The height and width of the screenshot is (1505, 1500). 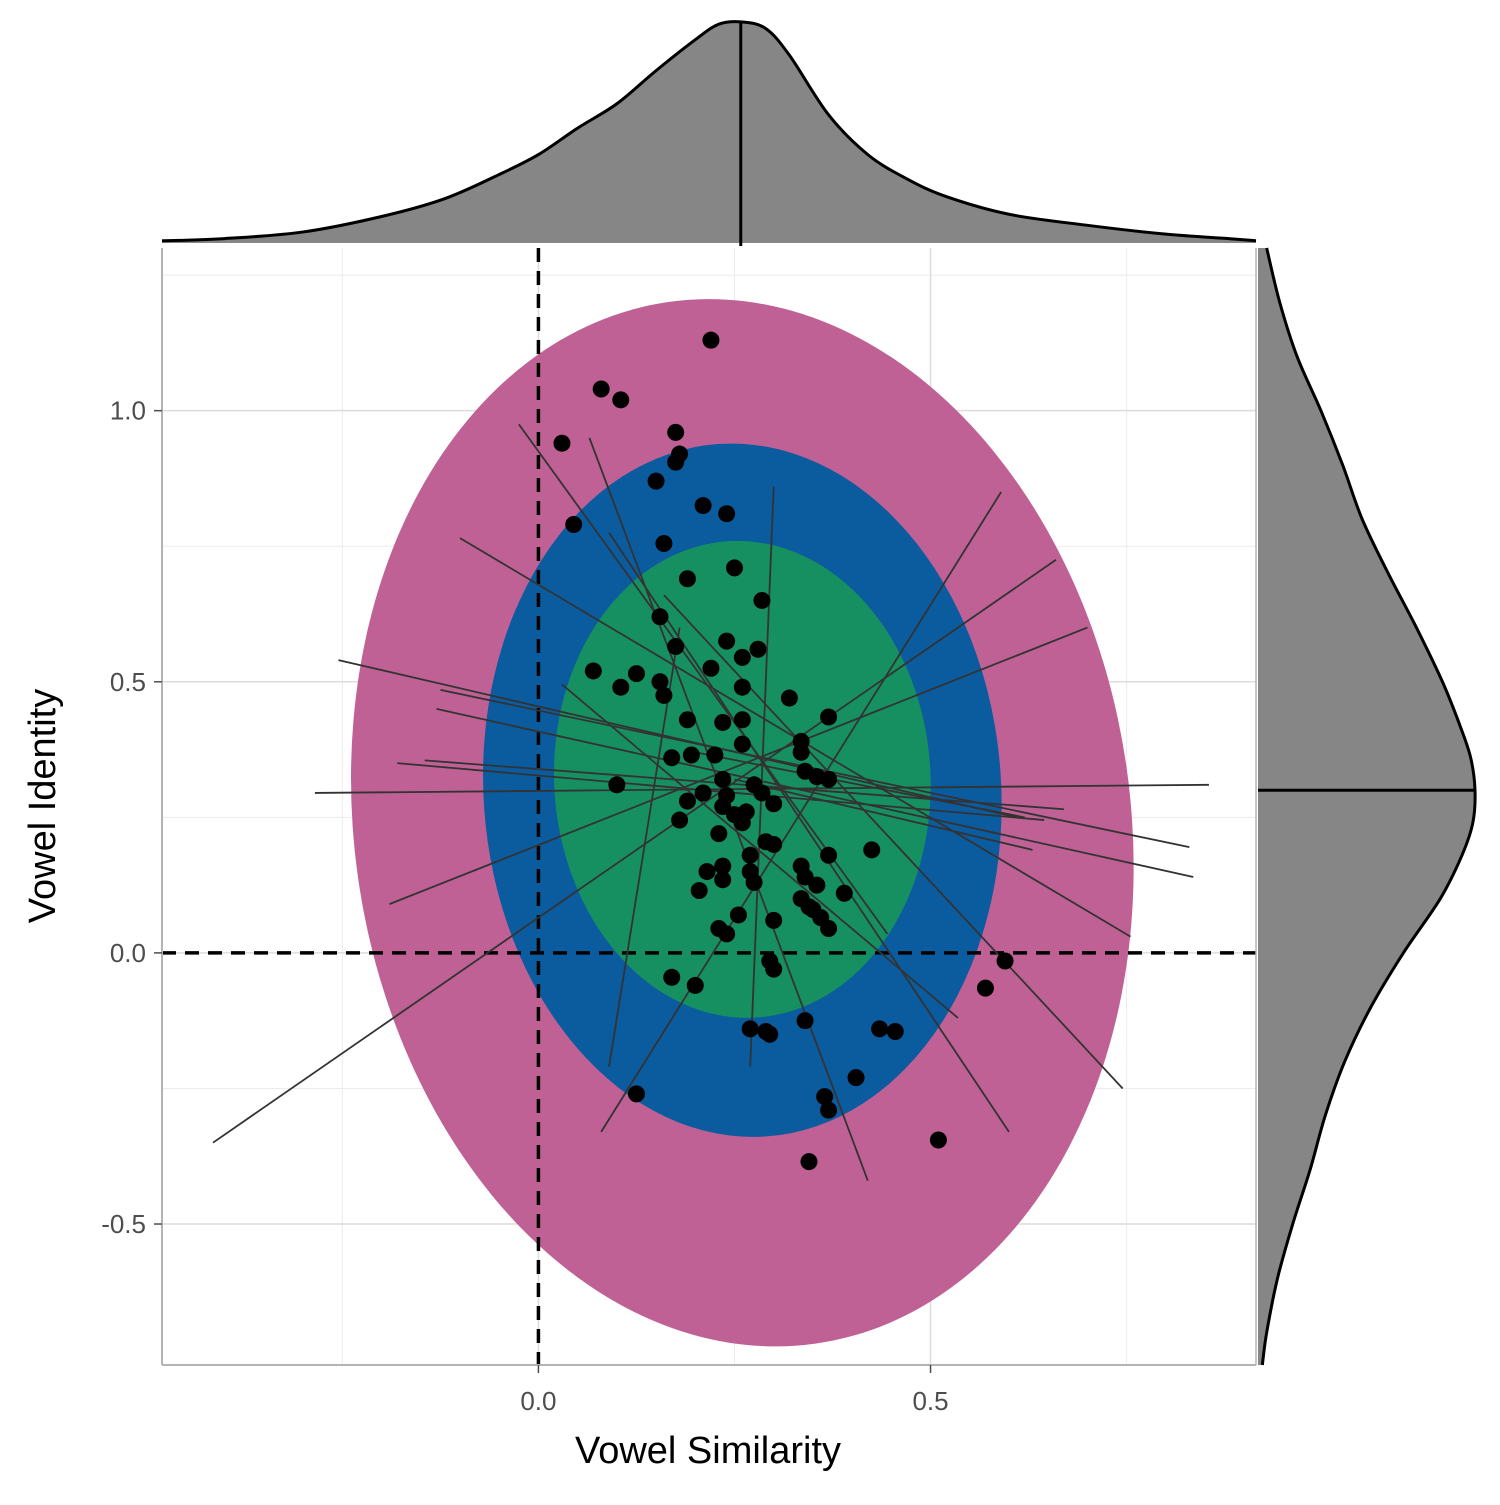 I want to click on x-axis-title: Vowel Similarity, so click(x=708, y=1451).